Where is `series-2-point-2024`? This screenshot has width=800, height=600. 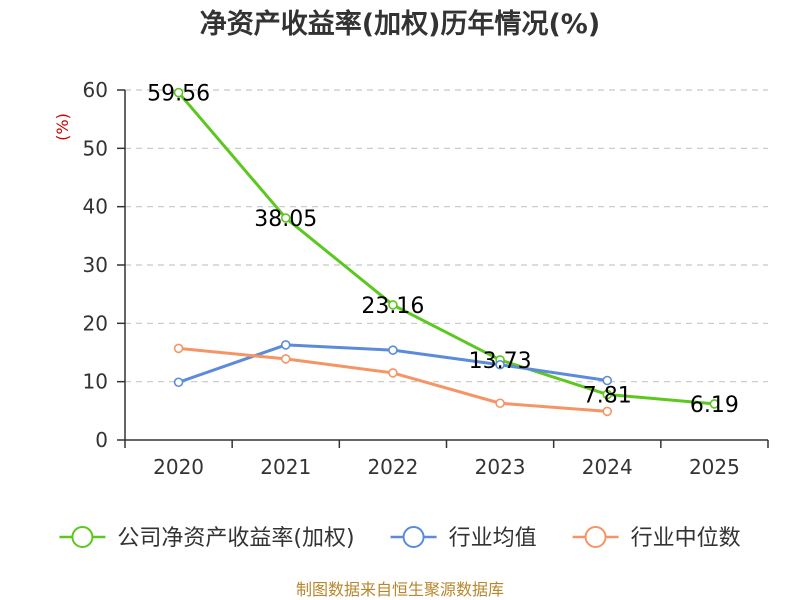
series-2-point-2024 is located at coordinates (607, 411).